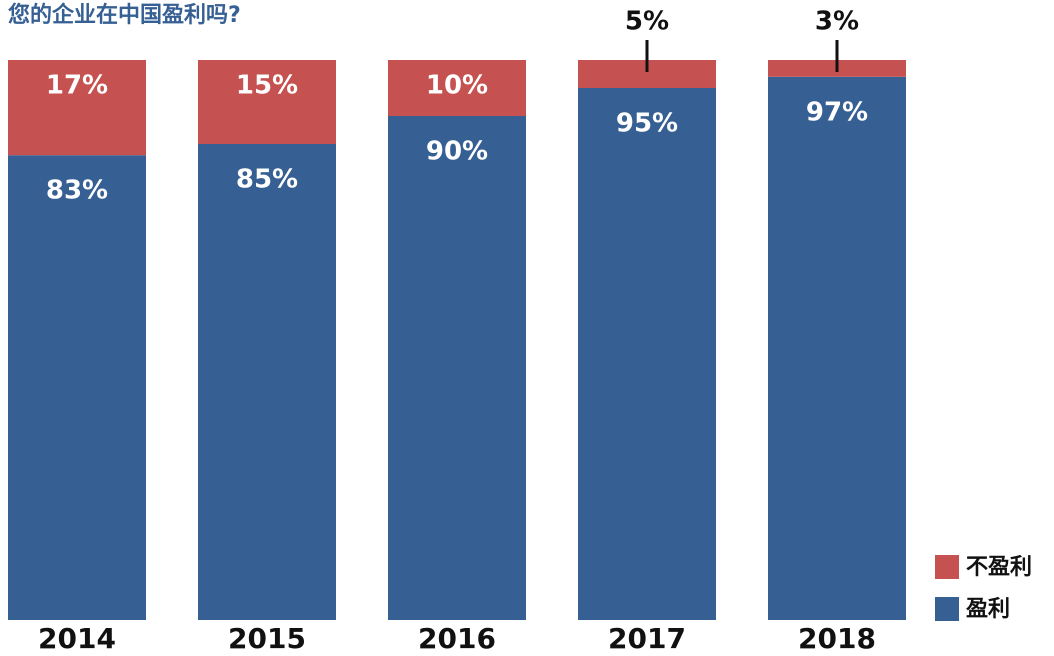 This screenshot has width=1054, height=656. What do you see at coordinates (837, 112) in the screenshot?
I see `value-label: 97%` at bounding box center [837, 112].